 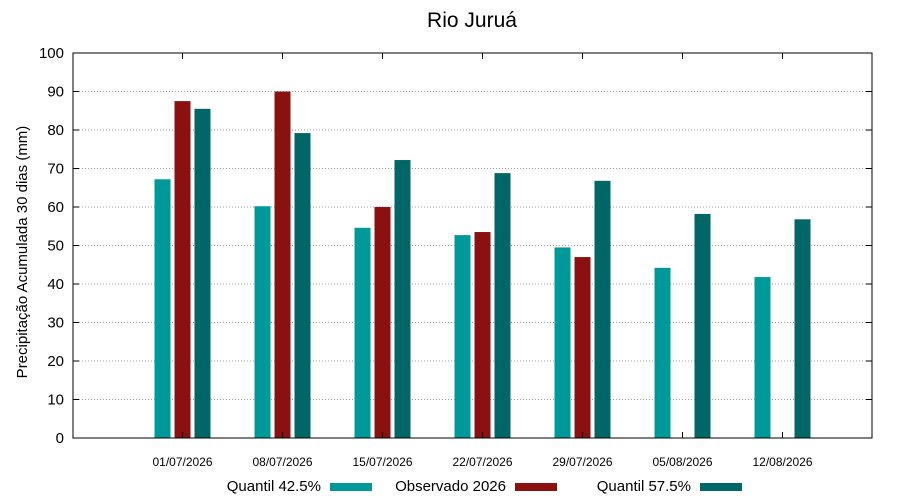 What do you see at coordinates (472, 20) in the screenshot?
I see `chart-title: Rio Juruá` at bounding box center [472, 20].